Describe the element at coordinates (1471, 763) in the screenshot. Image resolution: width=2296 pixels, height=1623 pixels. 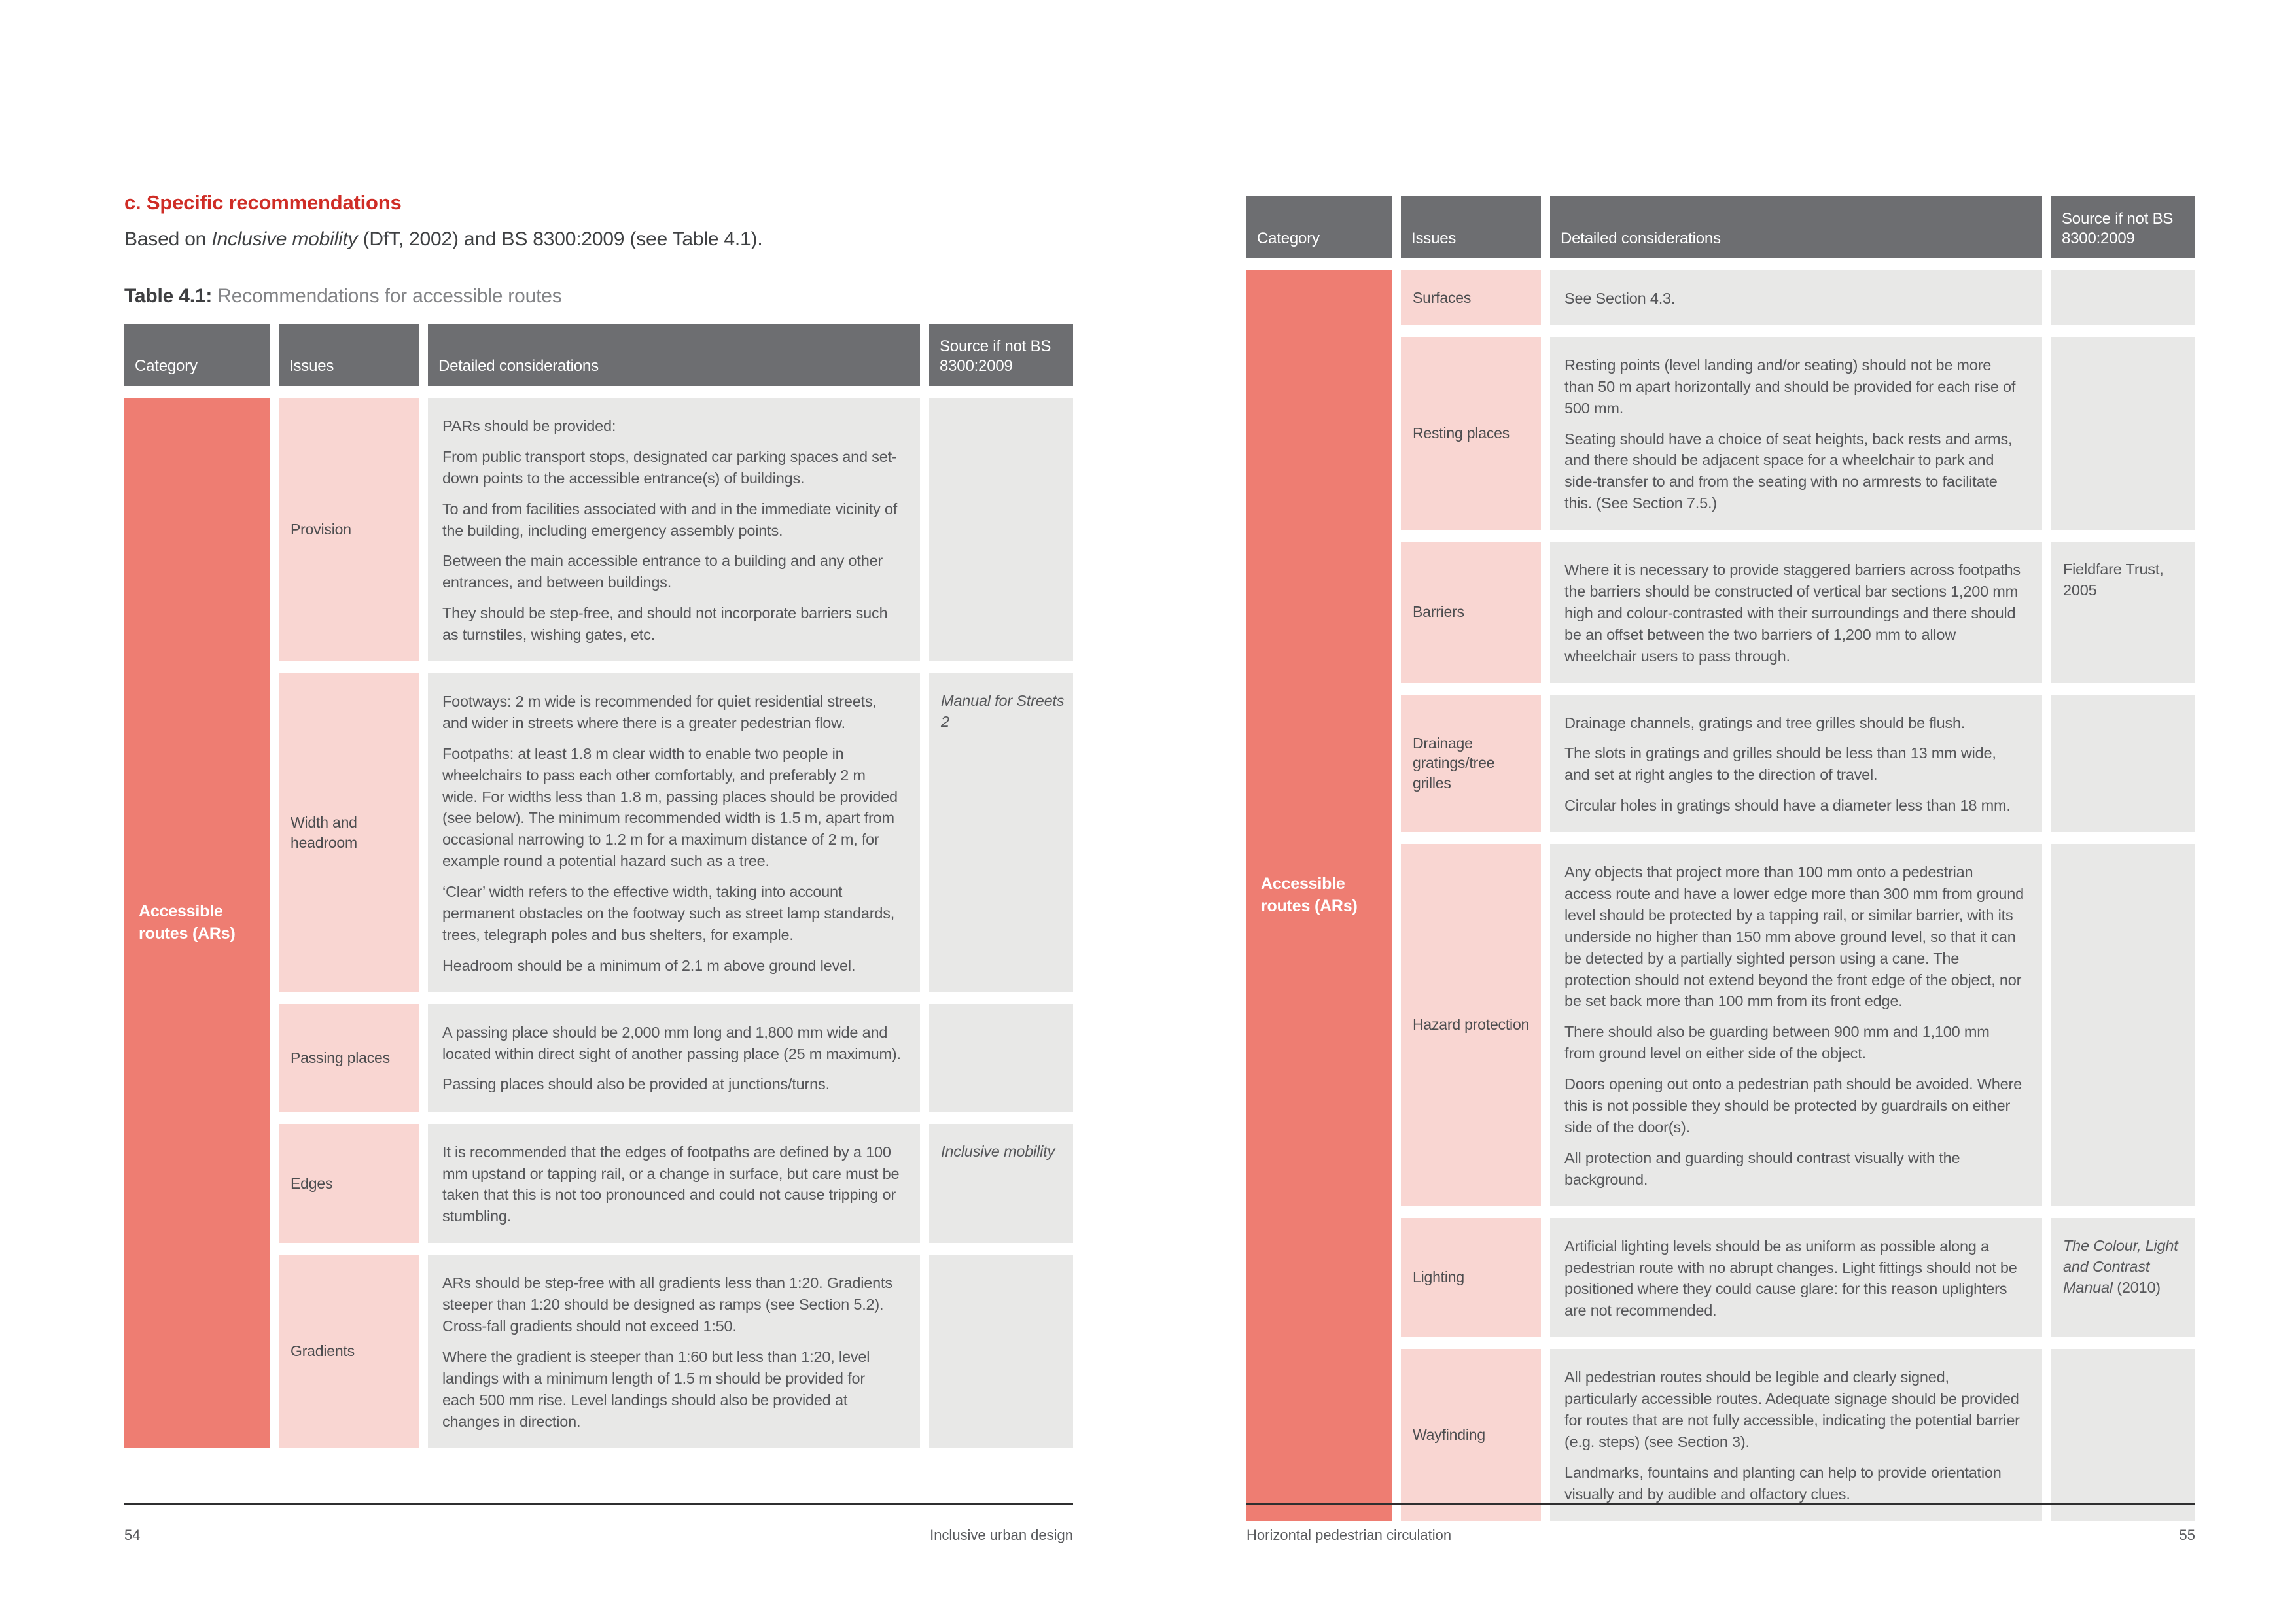
I see `issue-cell: Drainage gratings/tree grilles` at that location.